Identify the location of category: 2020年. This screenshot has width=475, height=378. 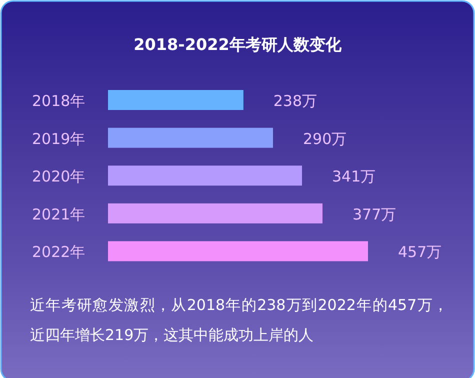
(59, 177).